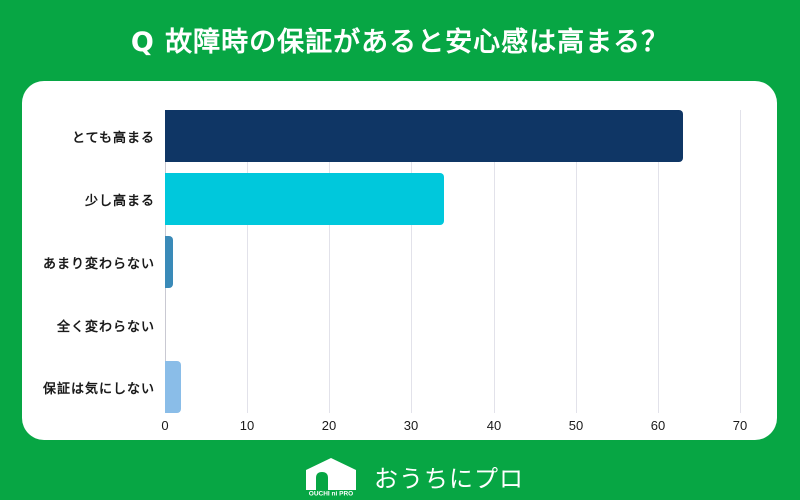 The height and width of the screenshot is (500, 800). What do you see at coordinates (411, 425) in the screenshot?
I see `x-tick-label: 30` at bounding box center [411, 425].